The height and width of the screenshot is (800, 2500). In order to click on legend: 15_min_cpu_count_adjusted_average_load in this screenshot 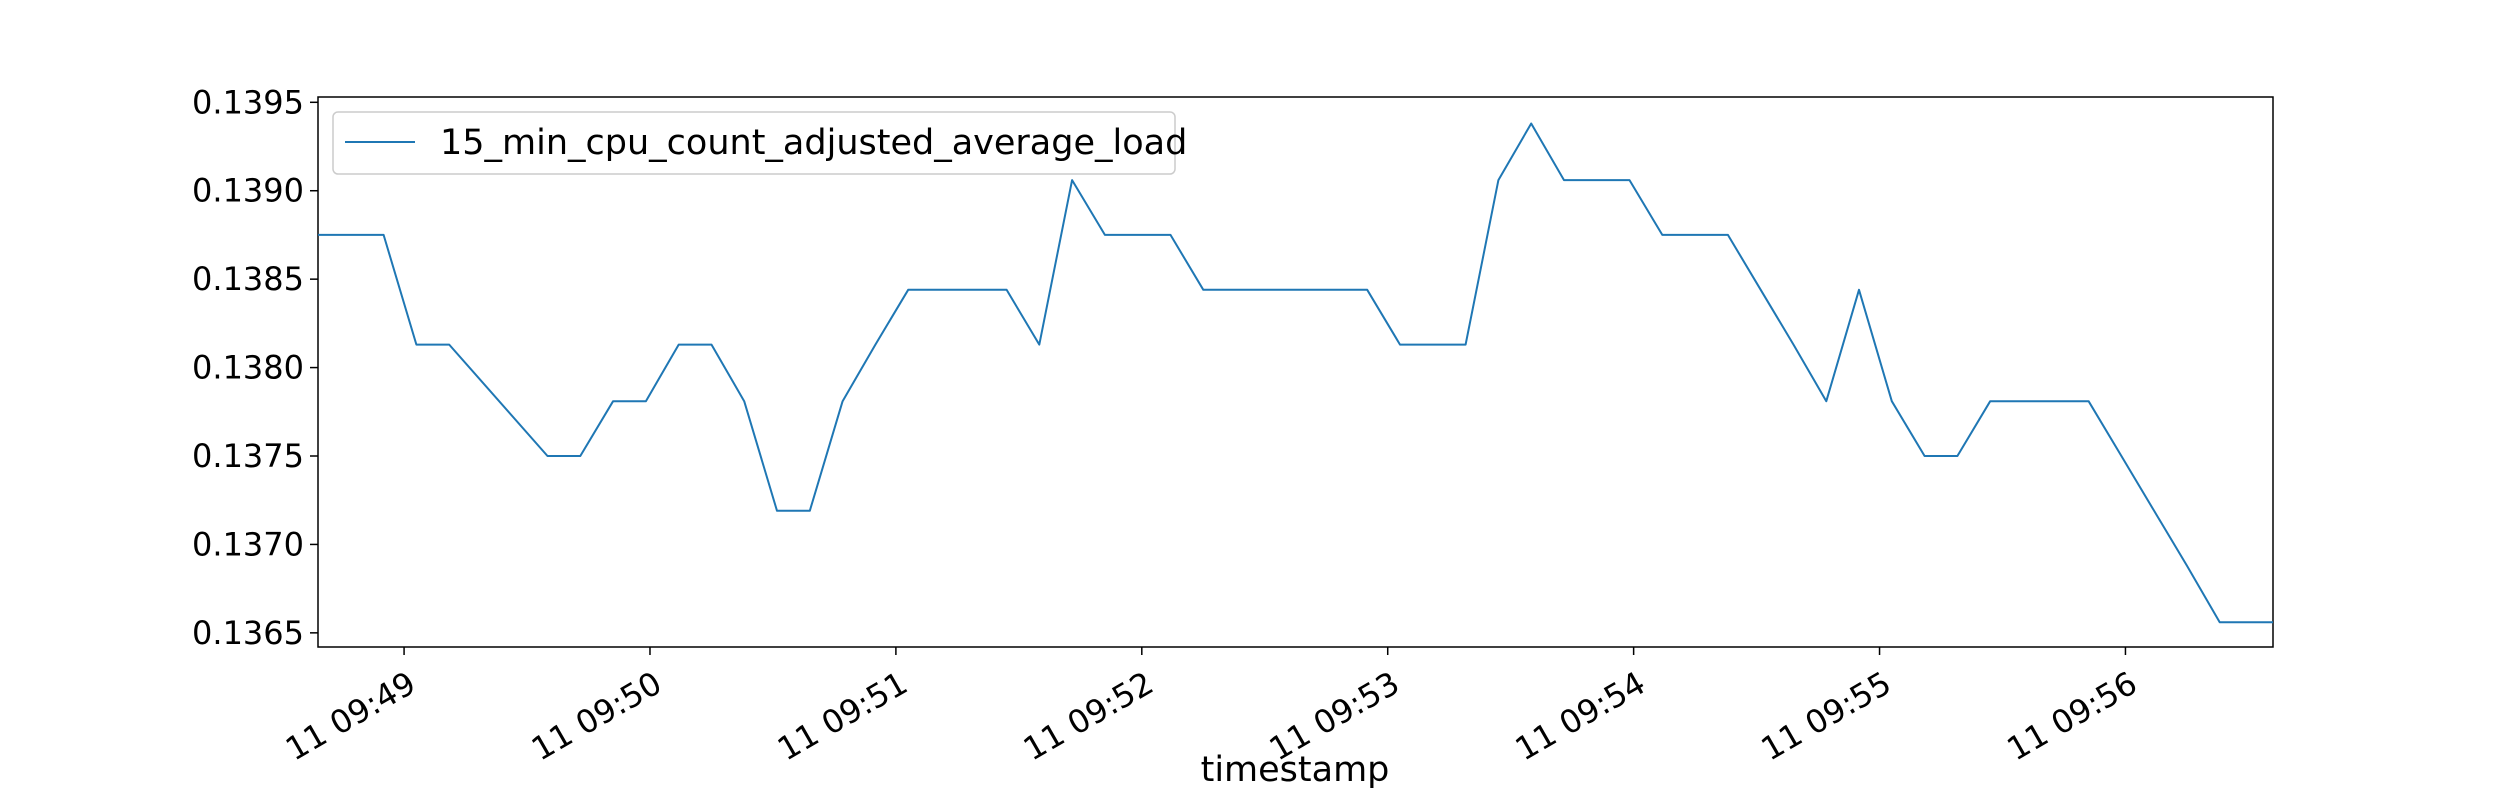, I will do `click(759, 143)`.